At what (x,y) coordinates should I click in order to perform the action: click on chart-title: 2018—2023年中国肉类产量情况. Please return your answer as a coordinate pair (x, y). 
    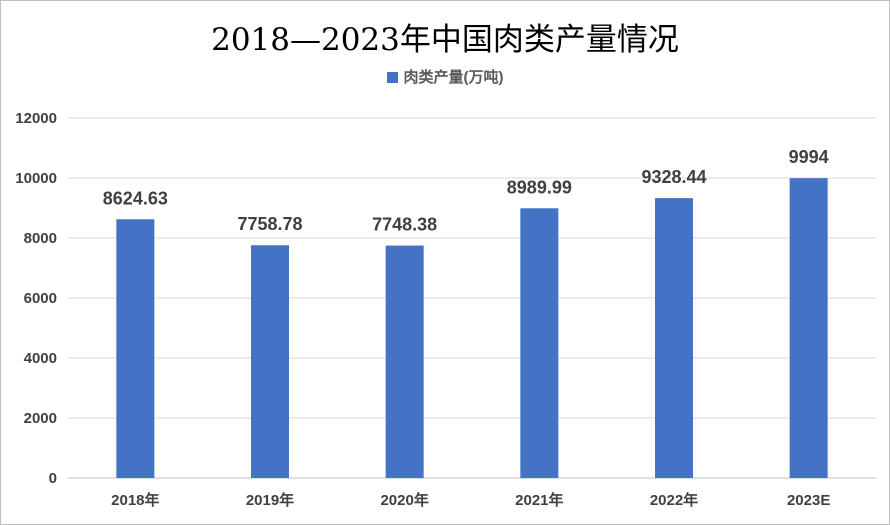
    Looking at the image, I should click on (445, 40).